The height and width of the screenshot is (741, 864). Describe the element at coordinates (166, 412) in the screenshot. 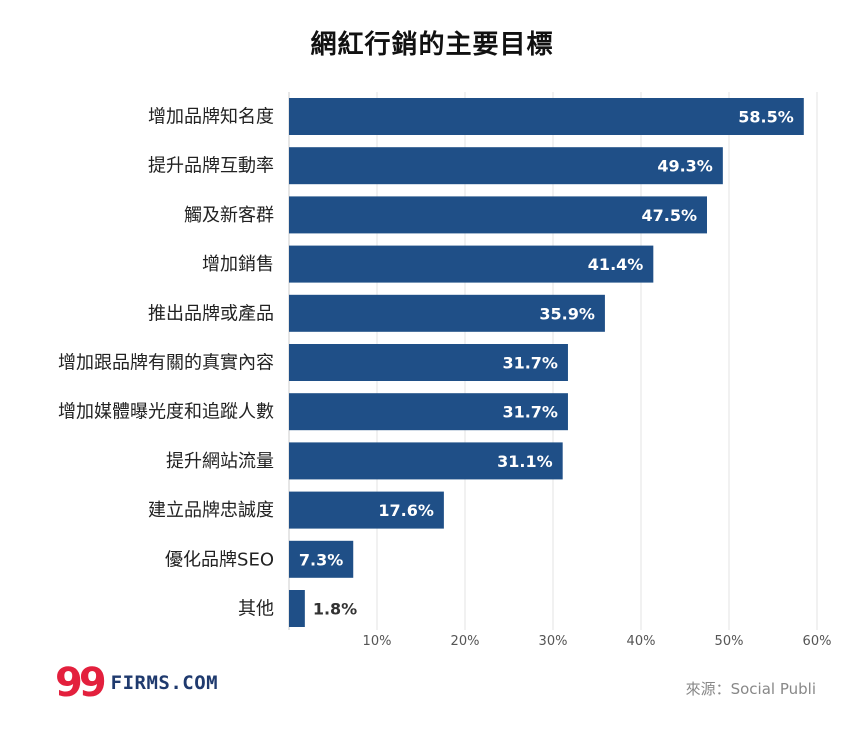

I see `category-label: 增加媒體曝光度和追蹤人數` at that location.